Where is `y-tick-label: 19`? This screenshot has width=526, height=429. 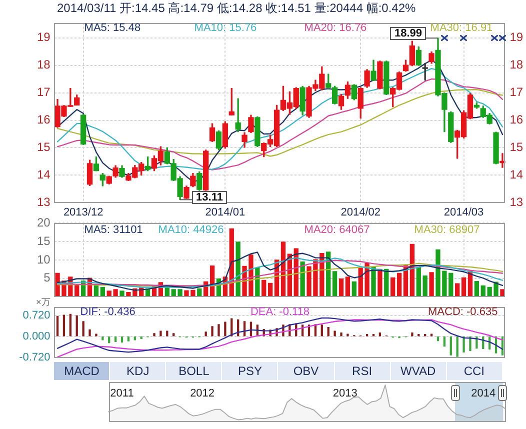 y-tick-label: 19 is located at coordinates (43, 37).